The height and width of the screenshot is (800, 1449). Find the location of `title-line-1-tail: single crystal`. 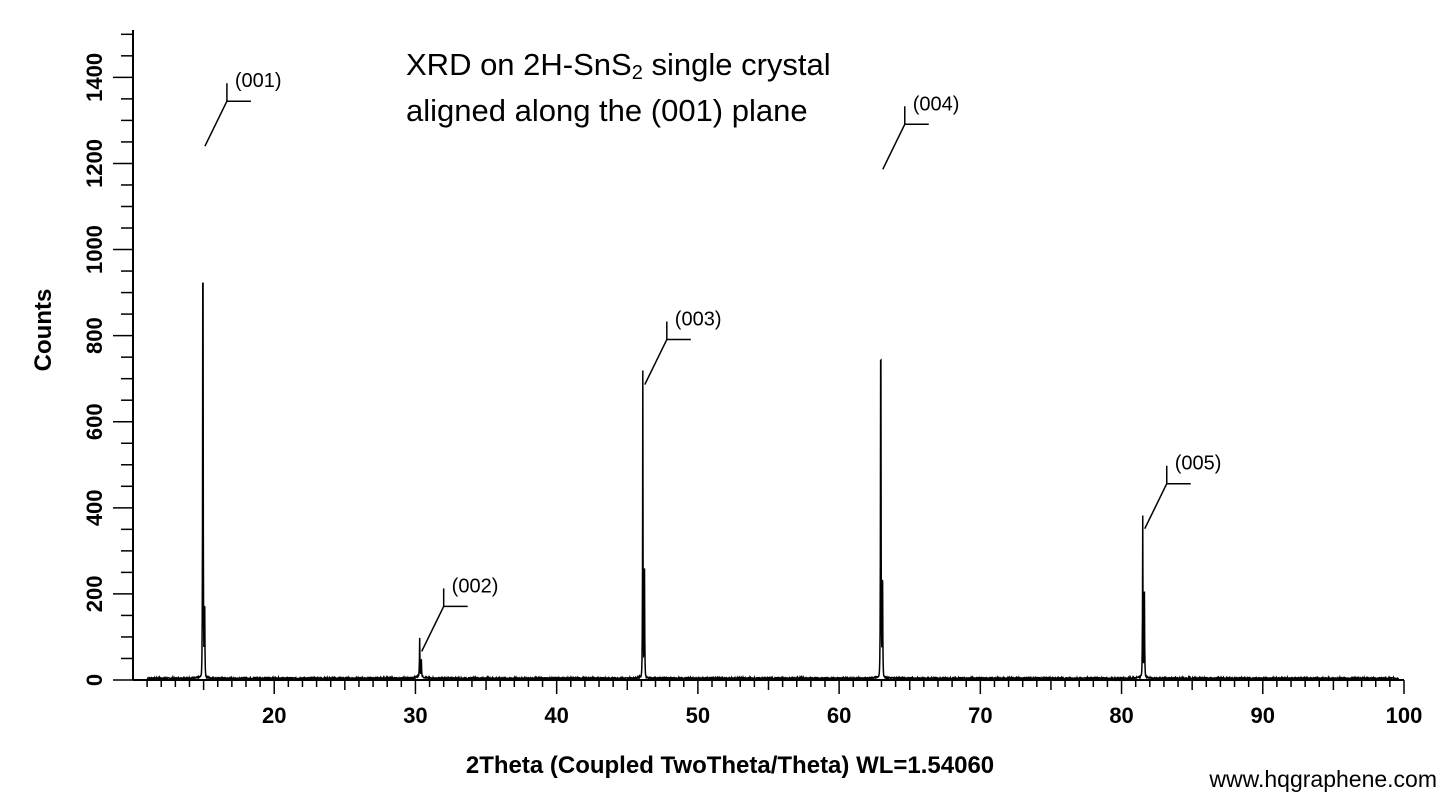

title-line-1-tail: single crystal is located at coordinates (736, 64).